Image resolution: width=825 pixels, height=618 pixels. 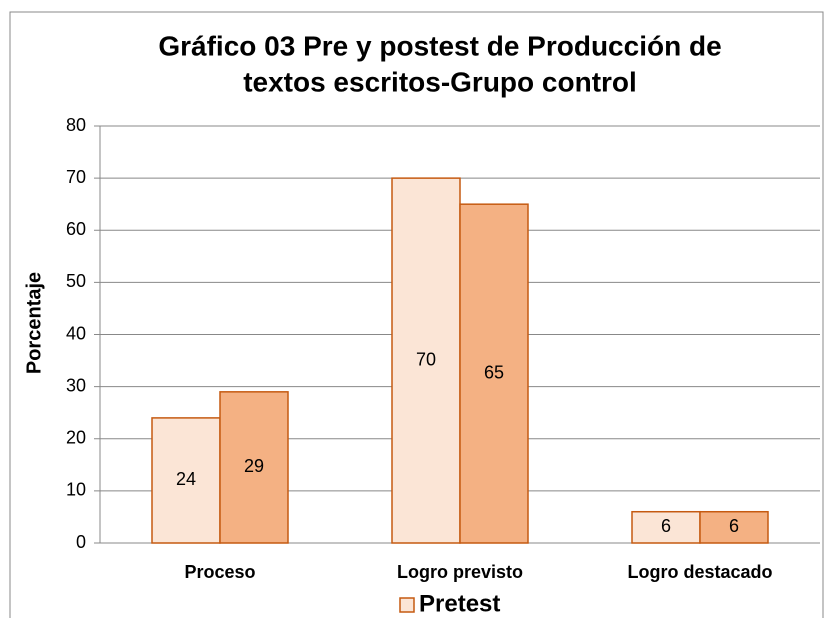 What do you see at coordinates (407, 605) in the screenshot?
I see `legend-swatch` at bounding box center [407, 605].